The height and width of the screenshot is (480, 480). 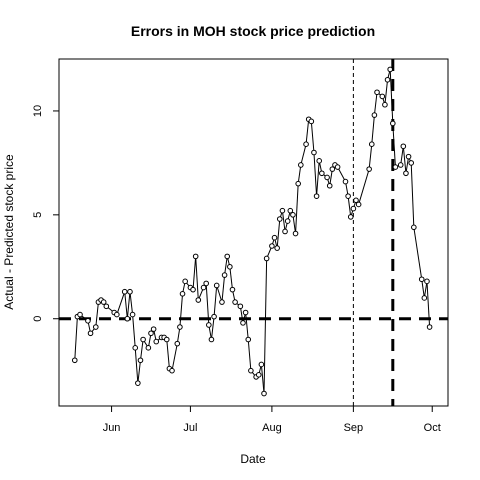 I want to click on y-axis: 0 5 10, so click(x=45, y=213).